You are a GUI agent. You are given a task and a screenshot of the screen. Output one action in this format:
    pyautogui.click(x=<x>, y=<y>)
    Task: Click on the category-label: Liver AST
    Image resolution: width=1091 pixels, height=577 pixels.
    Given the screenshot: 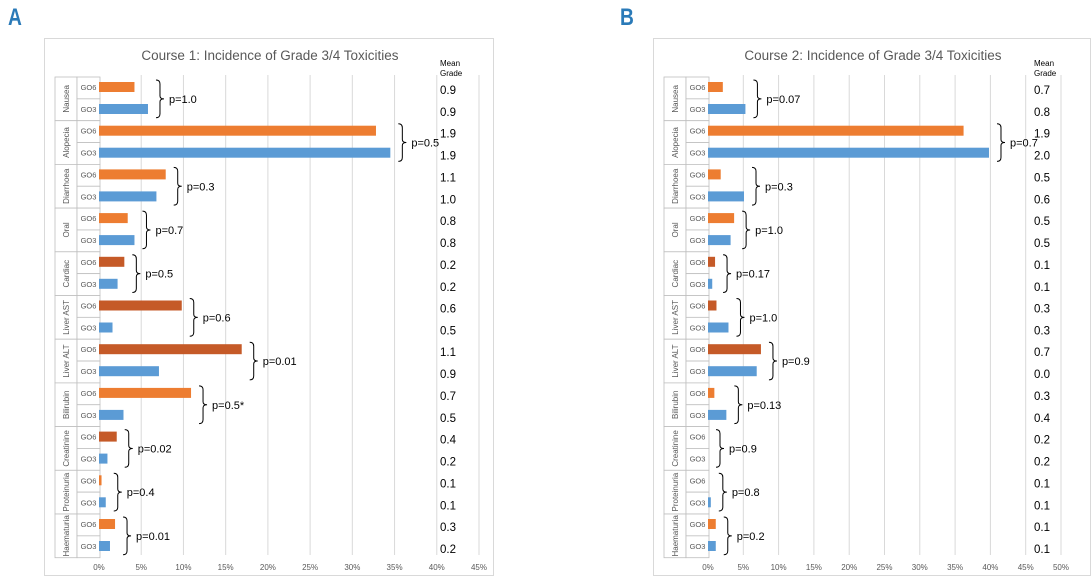 What is the action you would take?
    pyautogui.click(x=675, y=317)
    